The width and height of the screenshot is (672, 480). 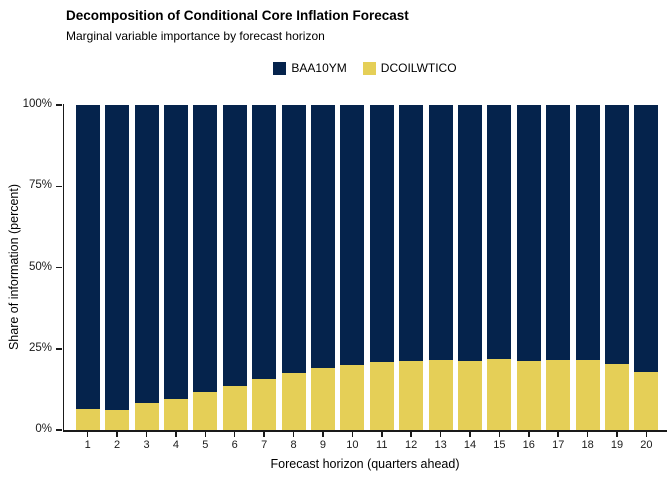 I want to click on y-tick-label: 100%, so click(x=37, y=104).